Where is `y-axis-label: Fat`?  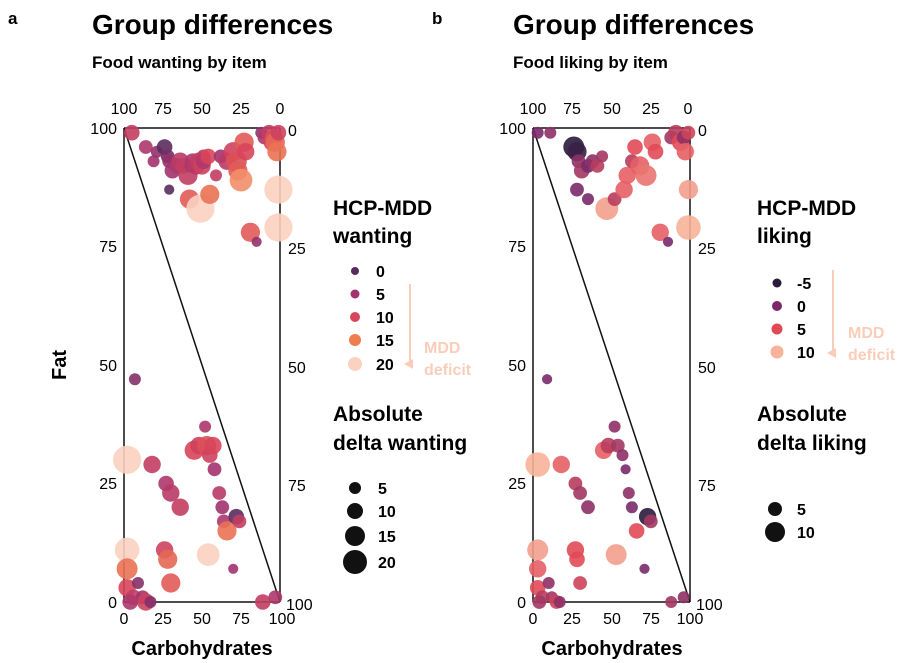 y-axis-label: Fat is located at coordinates (60, 365).